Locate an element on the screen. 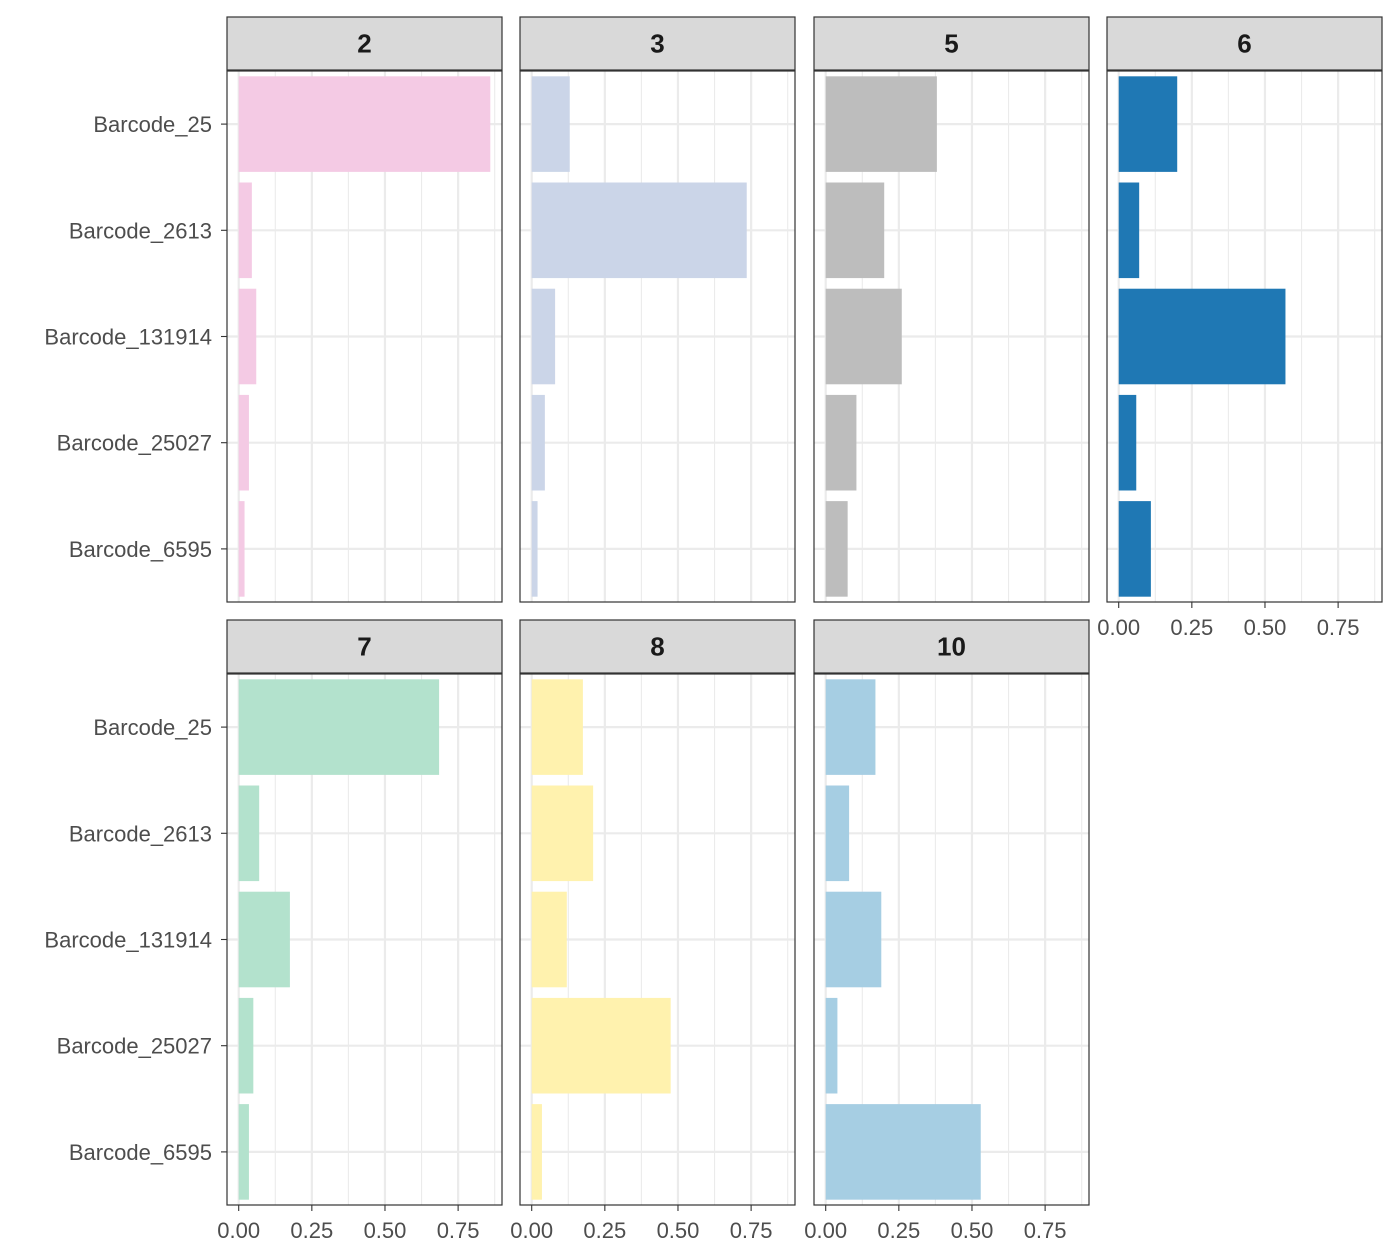 Image resolution: width=1400 pixels, height=1260 pixels. facet-panel-6: 6 0.00 0.25 0.50 0.75 is located at coordinates (1240, 328).